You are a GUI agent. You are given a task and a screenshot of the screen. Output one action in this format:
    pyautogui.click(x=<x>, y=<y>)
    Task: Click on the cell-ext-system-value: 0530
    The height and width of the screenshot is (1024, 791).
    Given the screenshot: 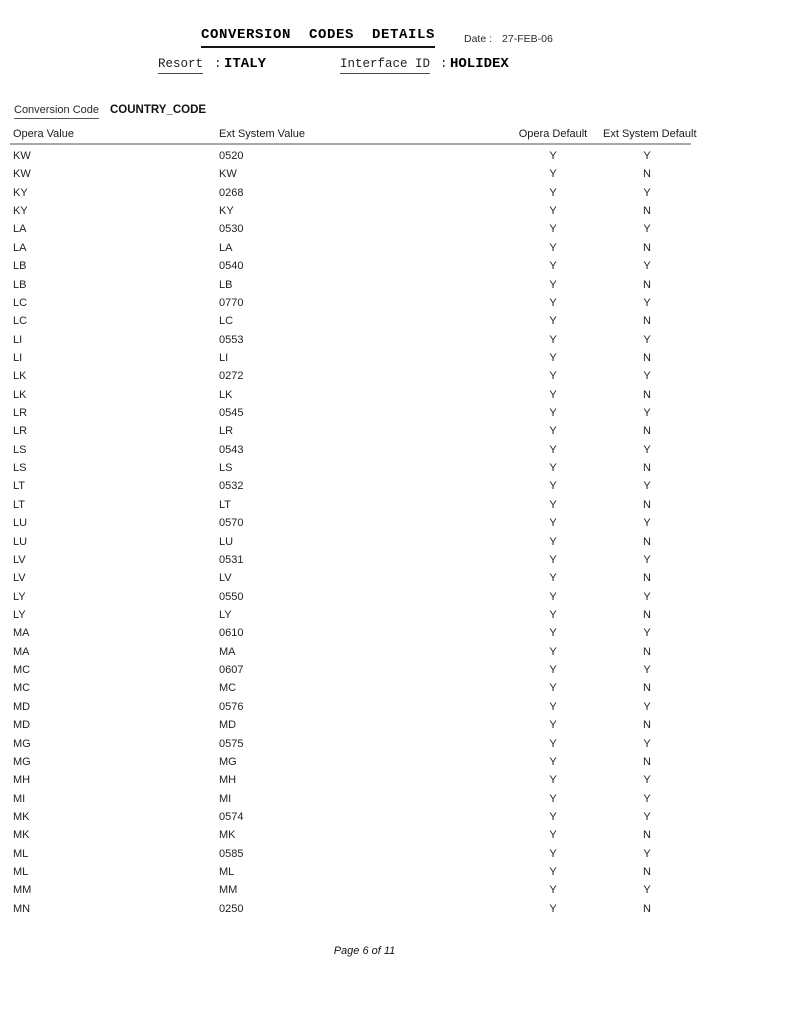 What is the action you would take?
    pyautogui.click(x=231, y=229)
    